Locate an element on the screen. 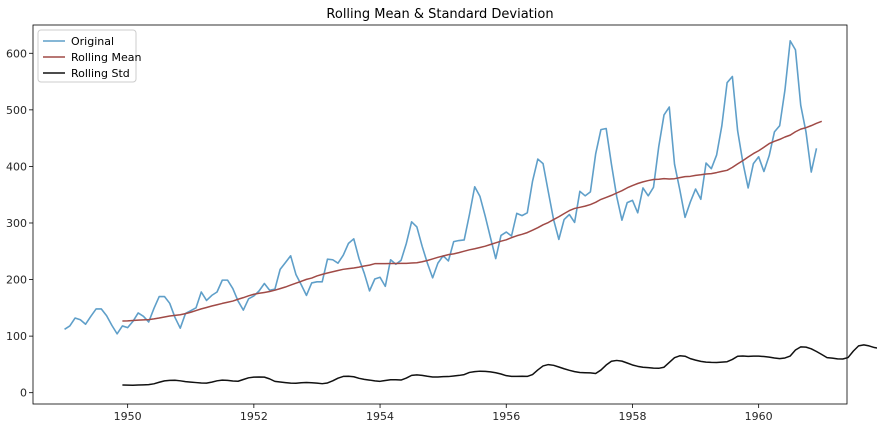  legend-label: Original is located at coordinates (92, 41).